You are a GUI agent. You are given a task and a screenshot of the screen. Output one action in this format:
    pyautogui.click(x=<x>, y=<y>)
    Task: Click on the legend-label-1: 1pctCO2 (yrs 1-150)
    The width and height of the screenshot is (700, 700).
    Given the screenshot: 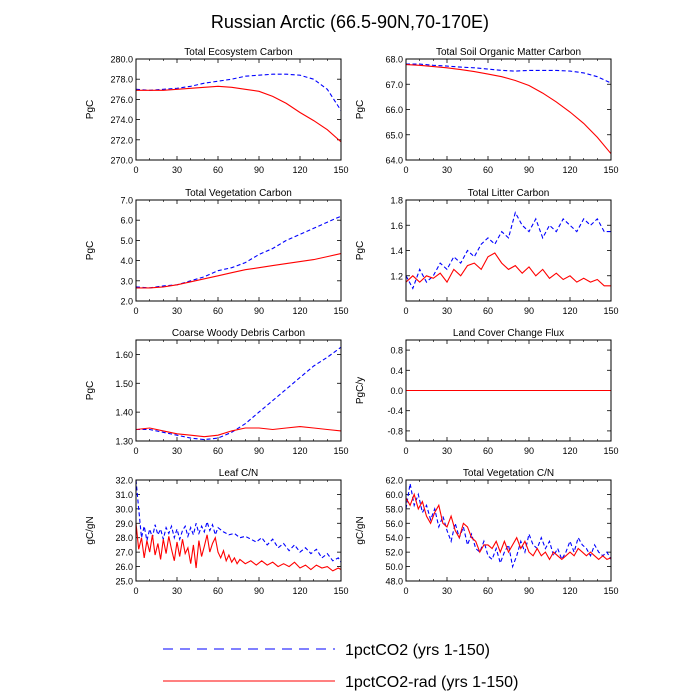 What is the action you would take?
    pyautogui.click(x=417, y=650)
    